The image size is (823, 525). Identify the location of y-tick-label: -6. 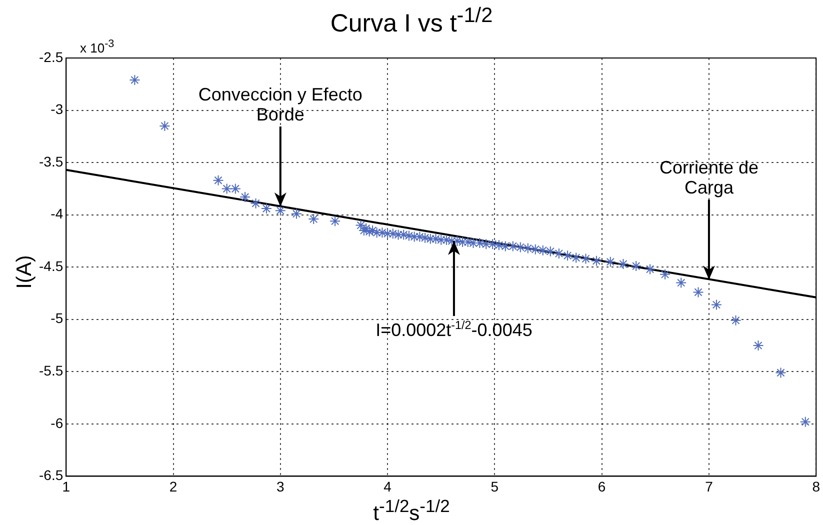
(57, 422).